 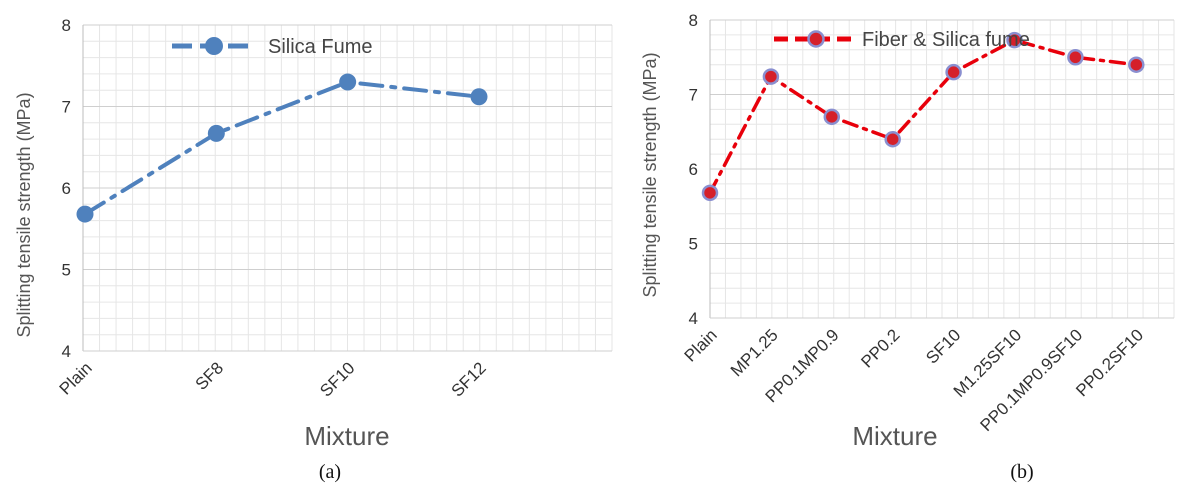 I want to click on chart-b-legend-label: Fiber & Silica fume, so click(x=946, y=40).